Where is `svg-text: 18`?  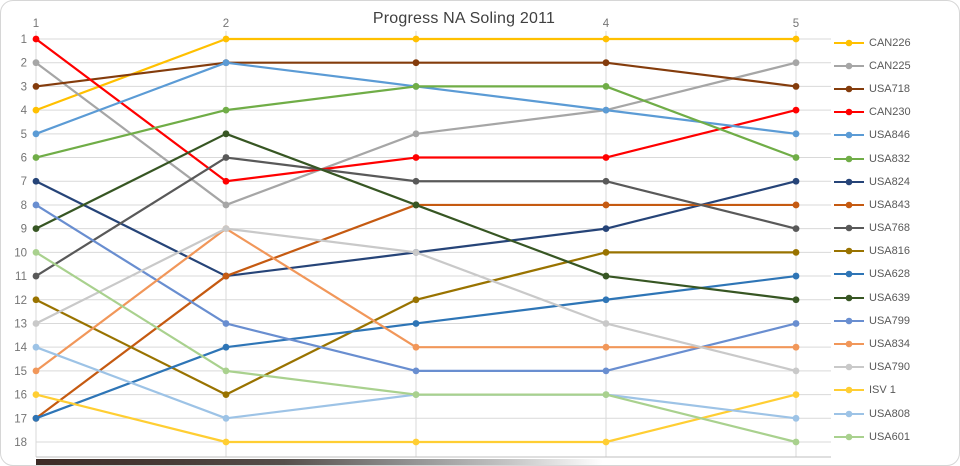
svg-text: 18 is located at coordinates (20, 443).